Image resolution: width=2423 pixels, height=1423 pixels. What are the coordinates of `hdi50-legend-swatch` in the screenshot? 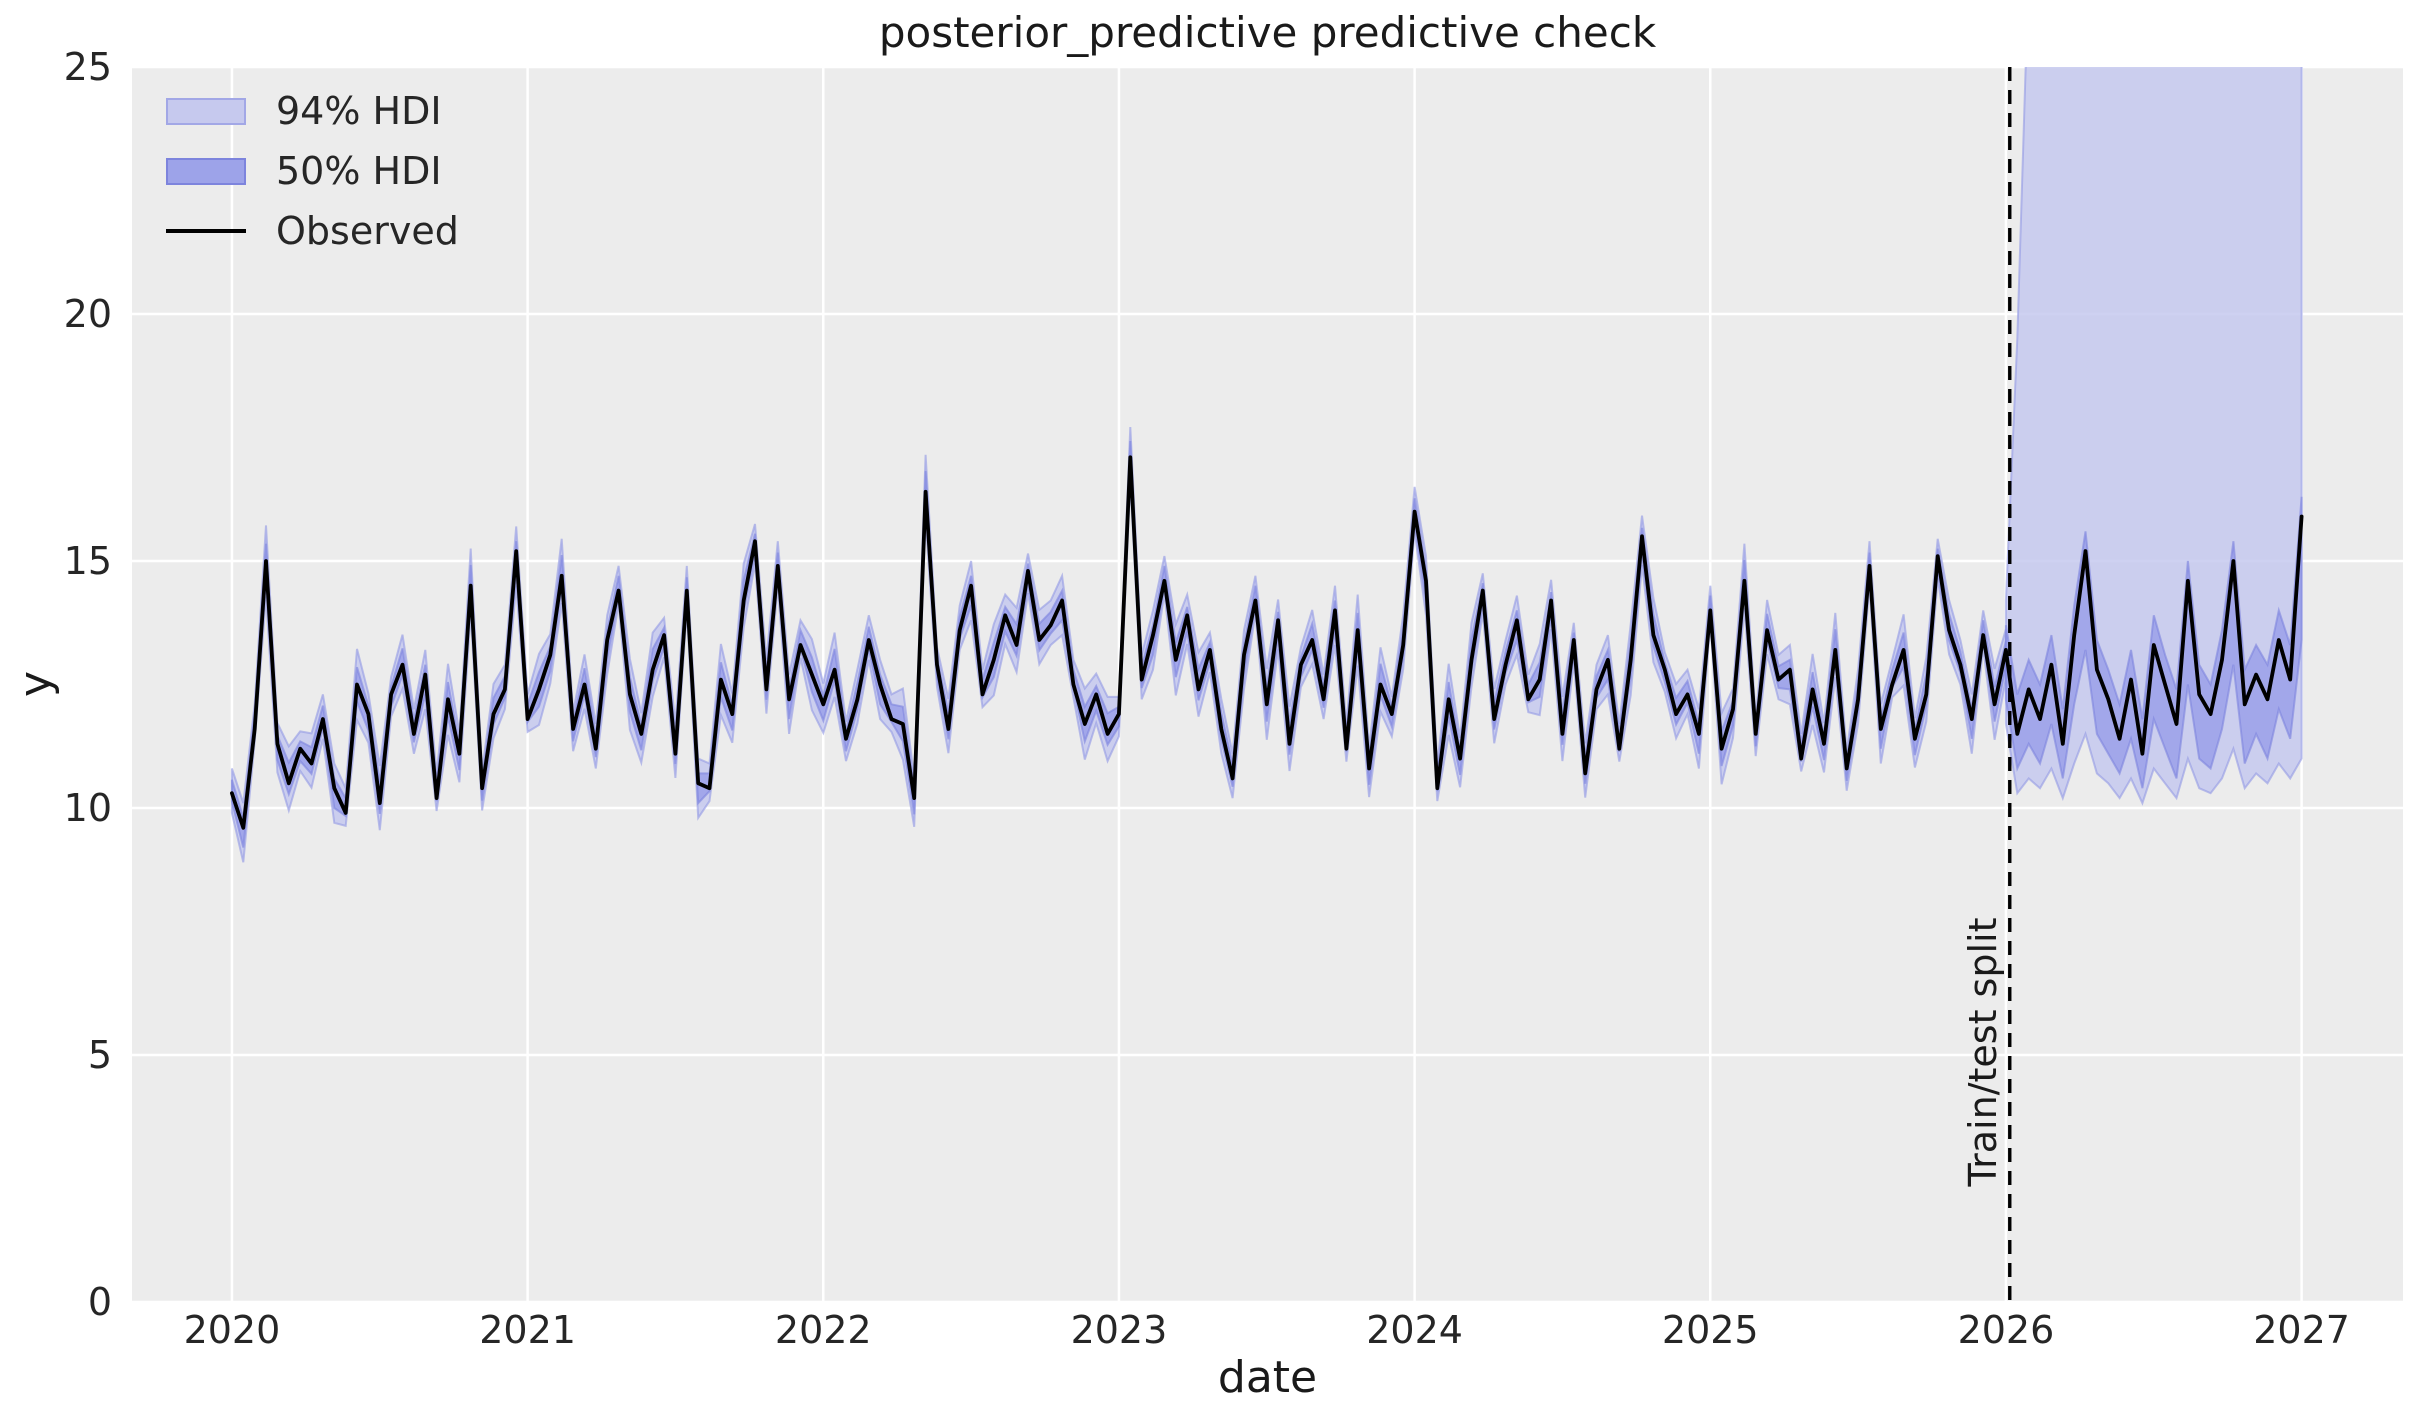 It's located at (206, 171).